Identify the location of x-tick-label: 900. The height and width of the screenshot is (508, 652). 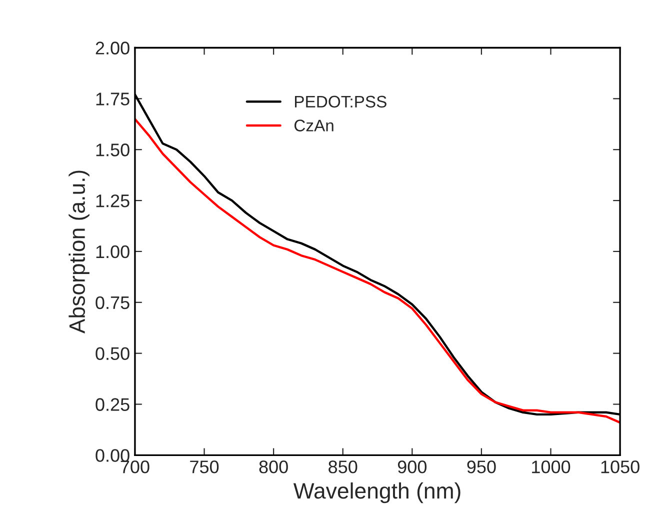
(412, 467).